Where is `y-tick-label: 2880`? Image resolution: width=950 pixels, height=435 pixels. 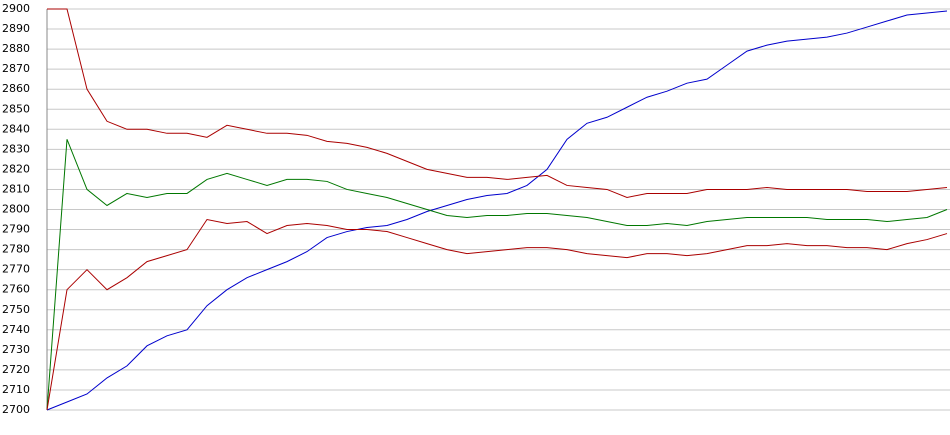
y-tick-label: 2880 is located at coordinates (16, 48).